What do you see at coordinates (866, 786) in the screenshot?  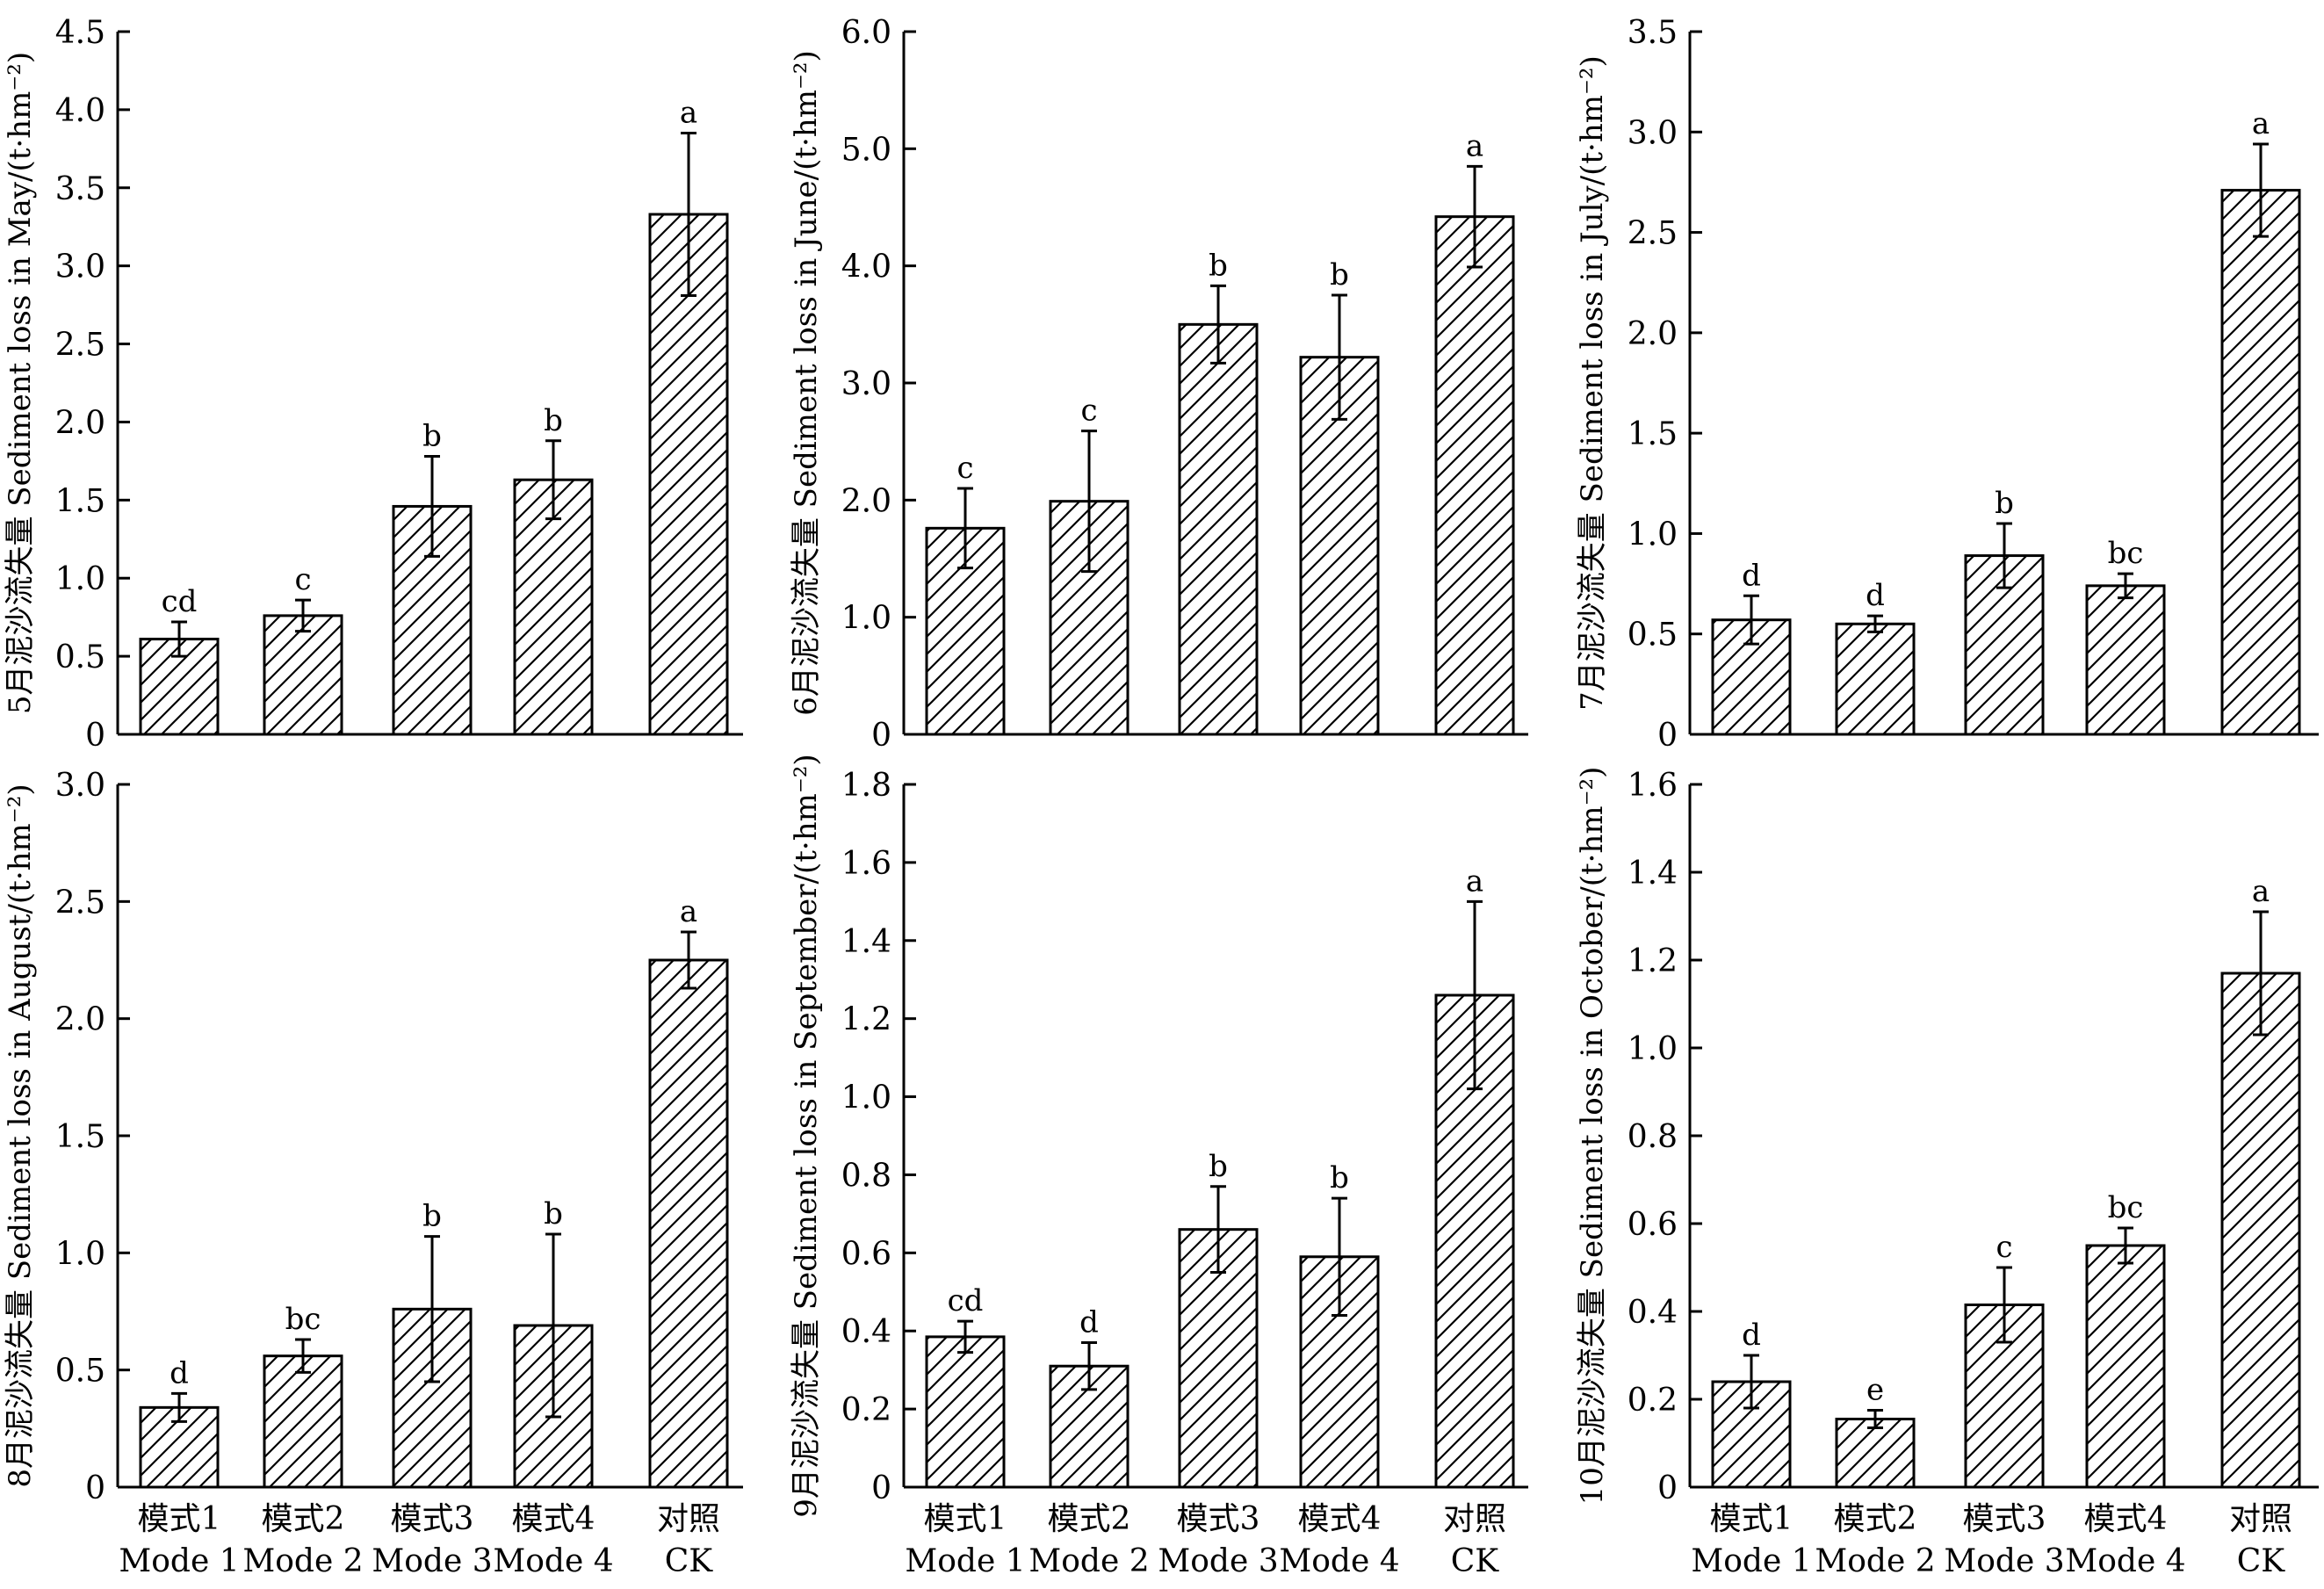 I see `y-tick-label: 1.8` at bounding box center [866, 786].